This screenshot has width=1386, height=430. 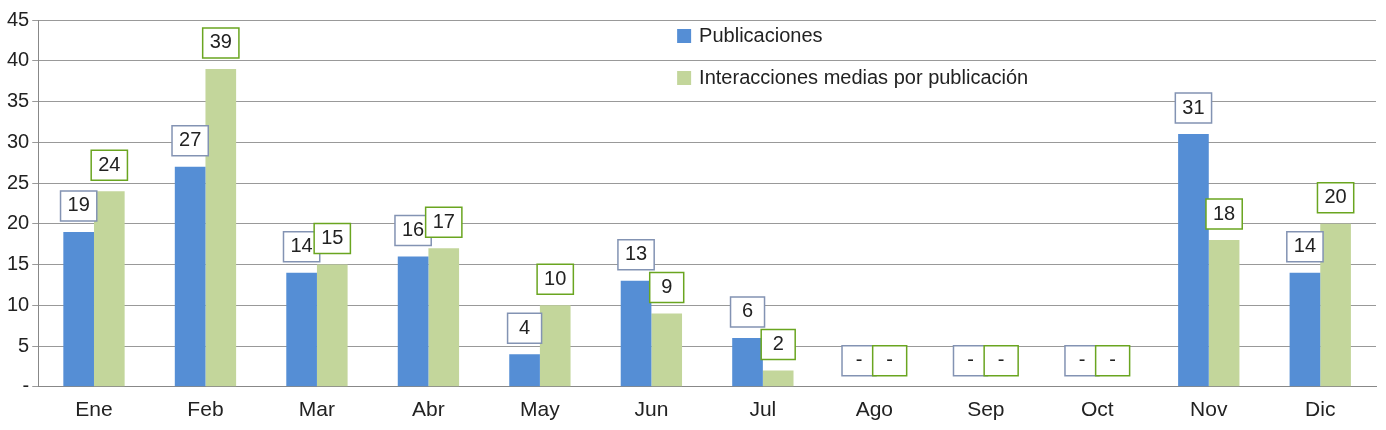 What do you see at coordinates (18, 263) in the screenshot?
I see `y-tick-label: 15` at bounding box center [18, 263].